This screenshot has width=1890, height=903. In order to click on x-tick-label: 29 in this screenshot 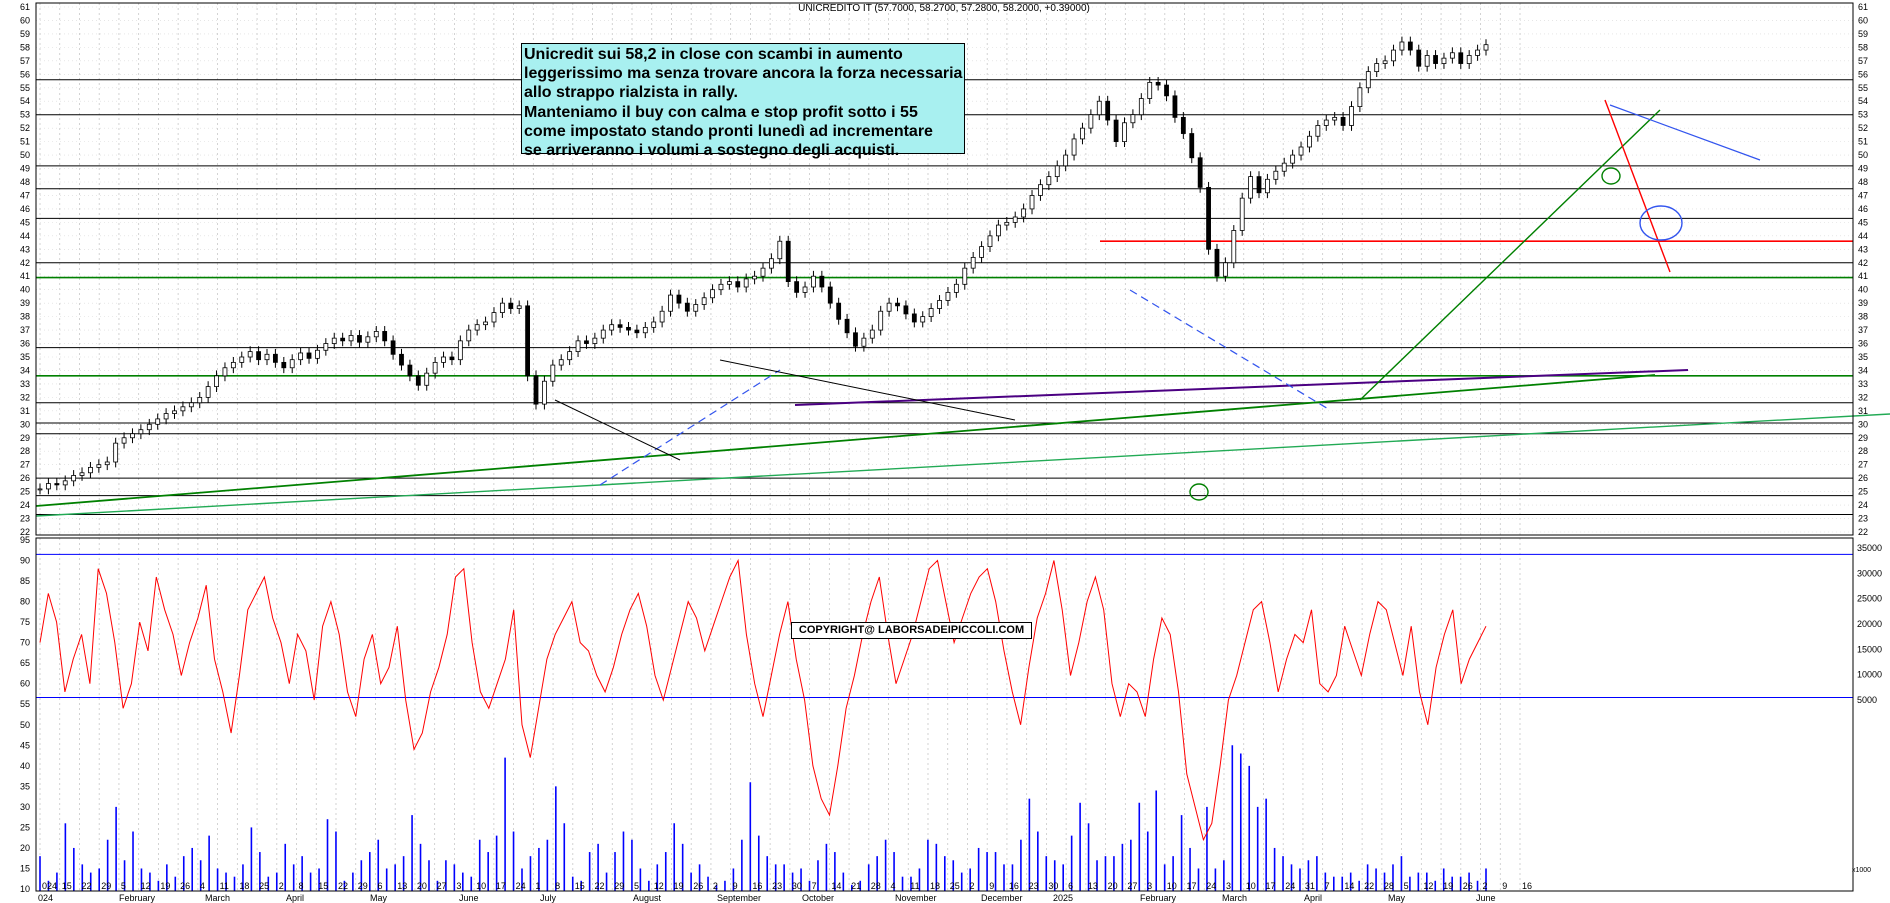, I will do `click(619, 886)`.